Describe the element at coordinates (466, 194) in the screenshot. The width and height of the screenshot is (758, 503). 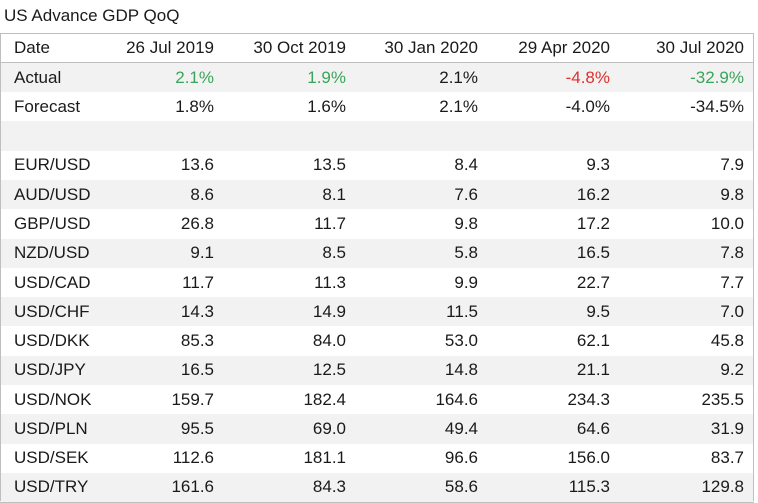
I see `pair-value: 7.6` at that location.